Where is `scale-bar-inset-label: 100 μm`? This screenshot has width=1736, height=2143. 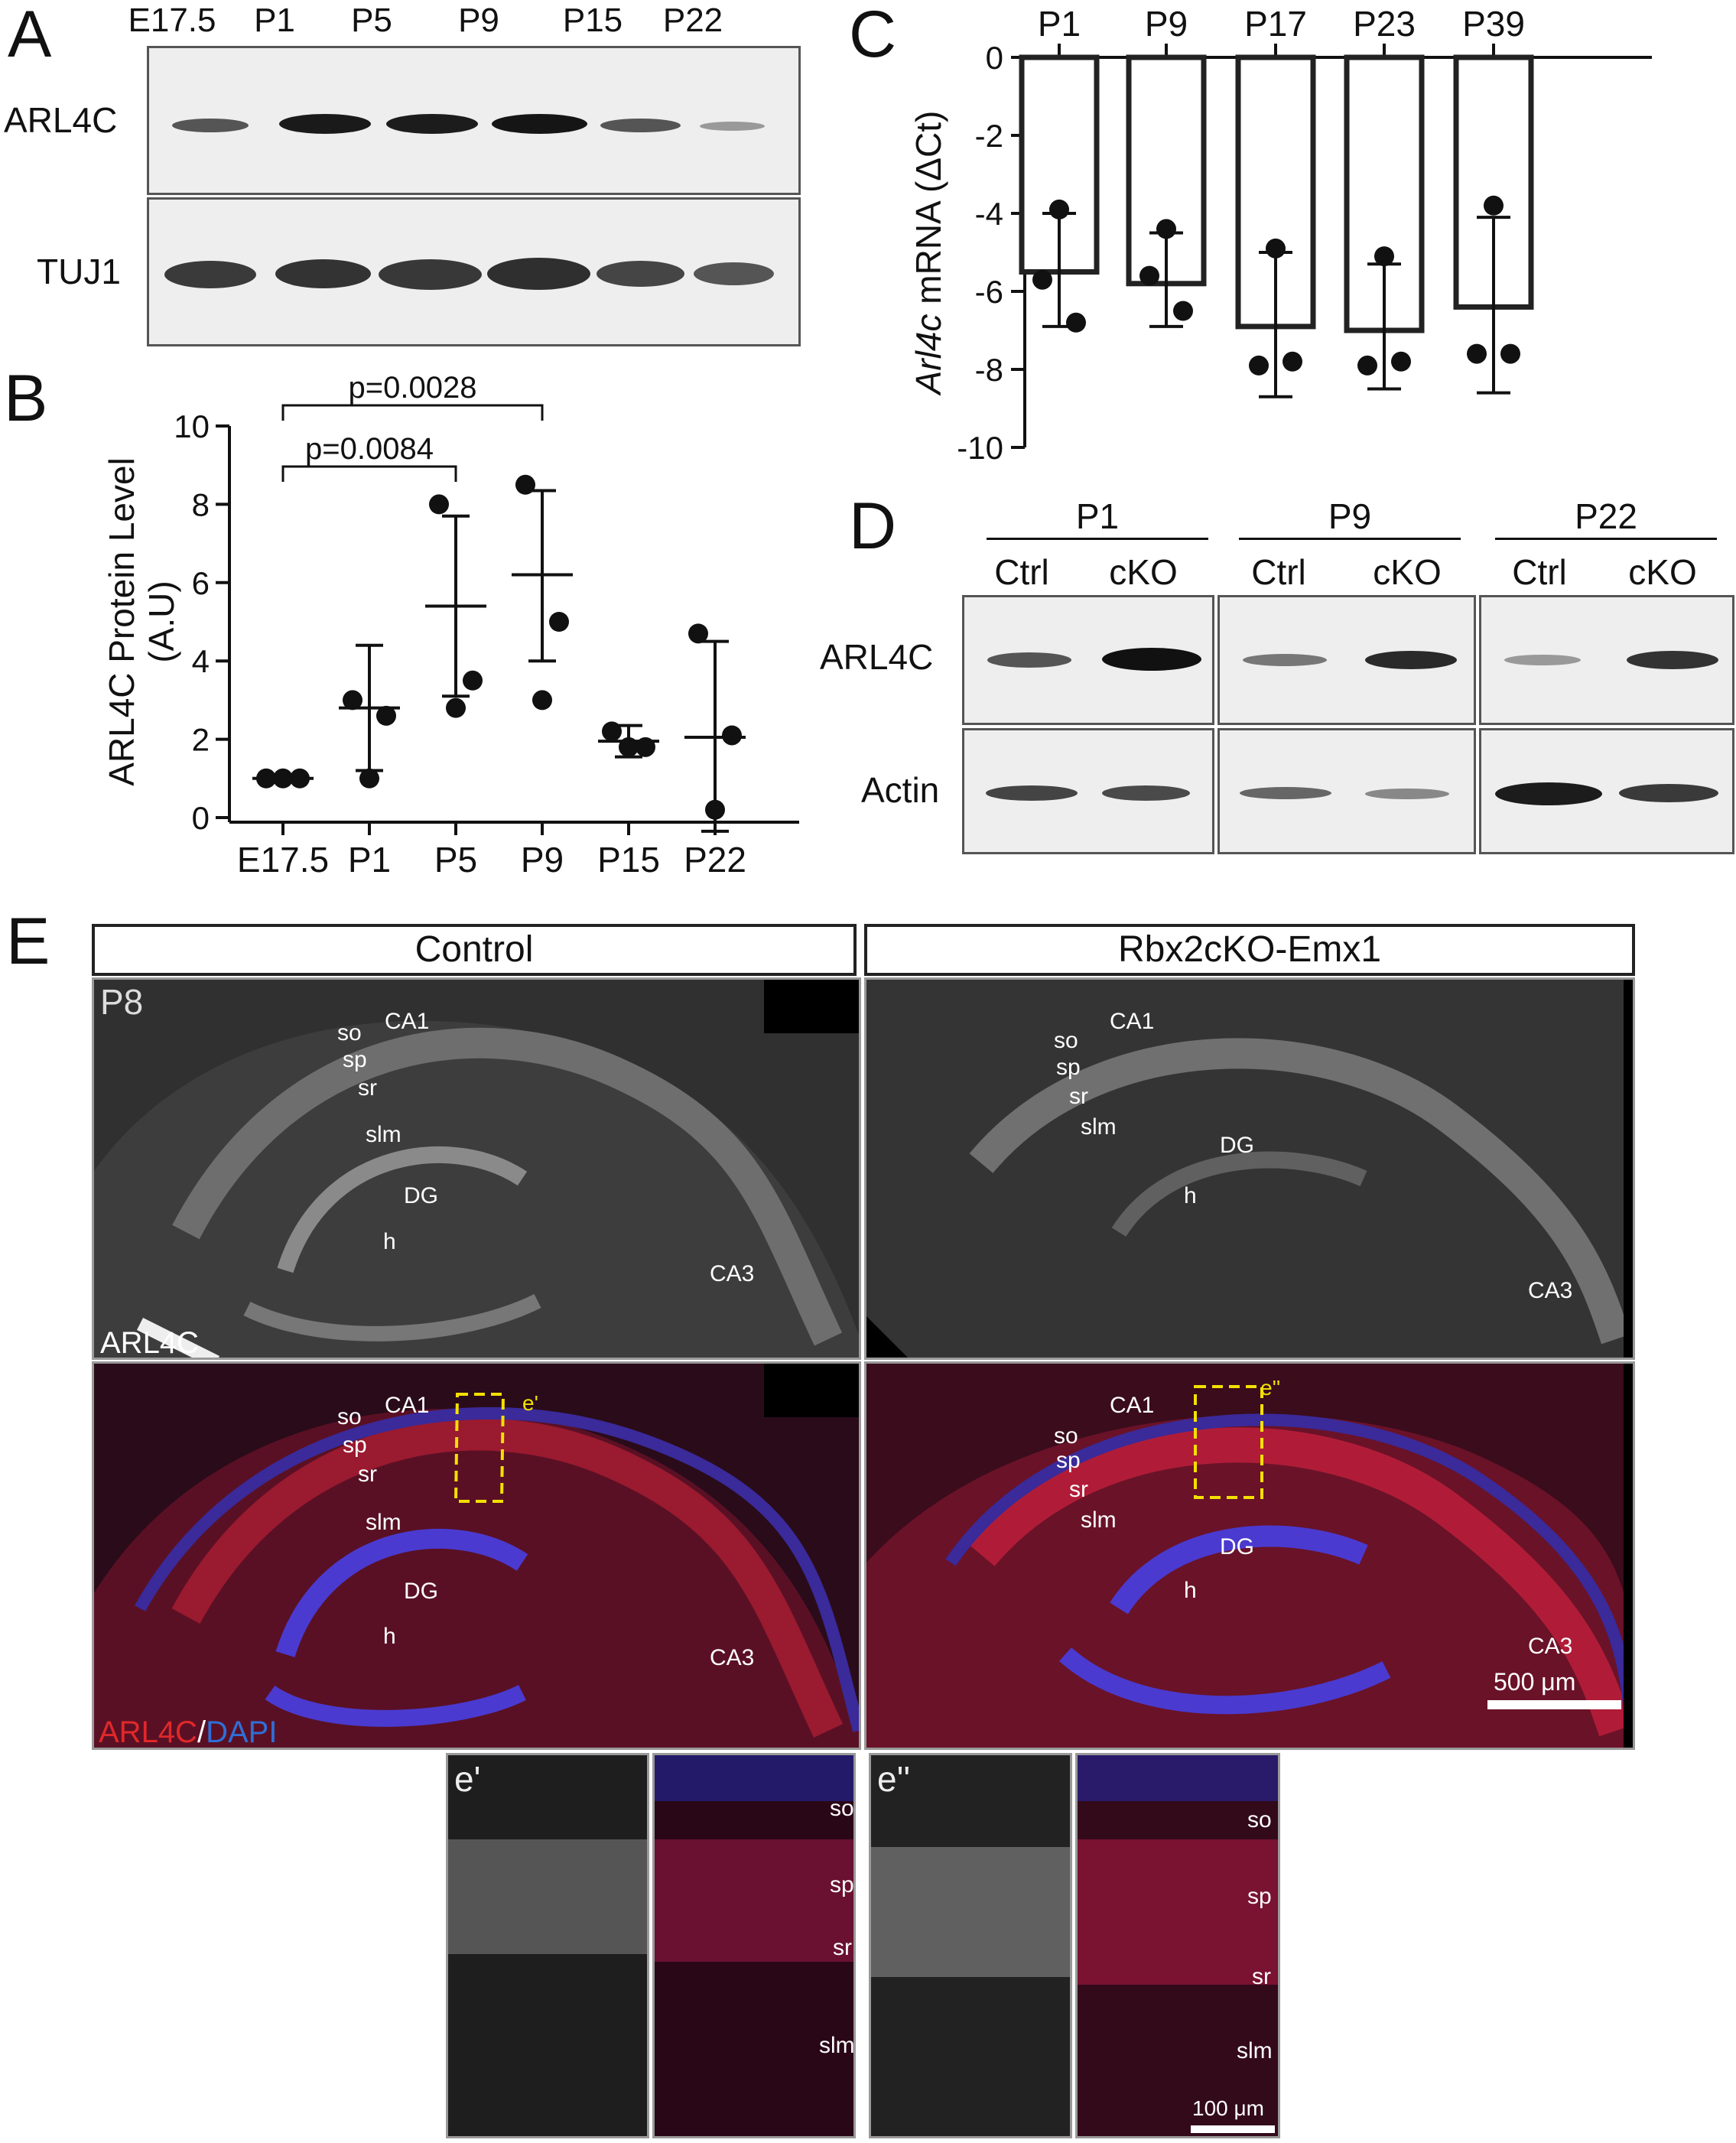 scale-bar-inset-label: 100 μm is located at coordinates (1228, 2108).